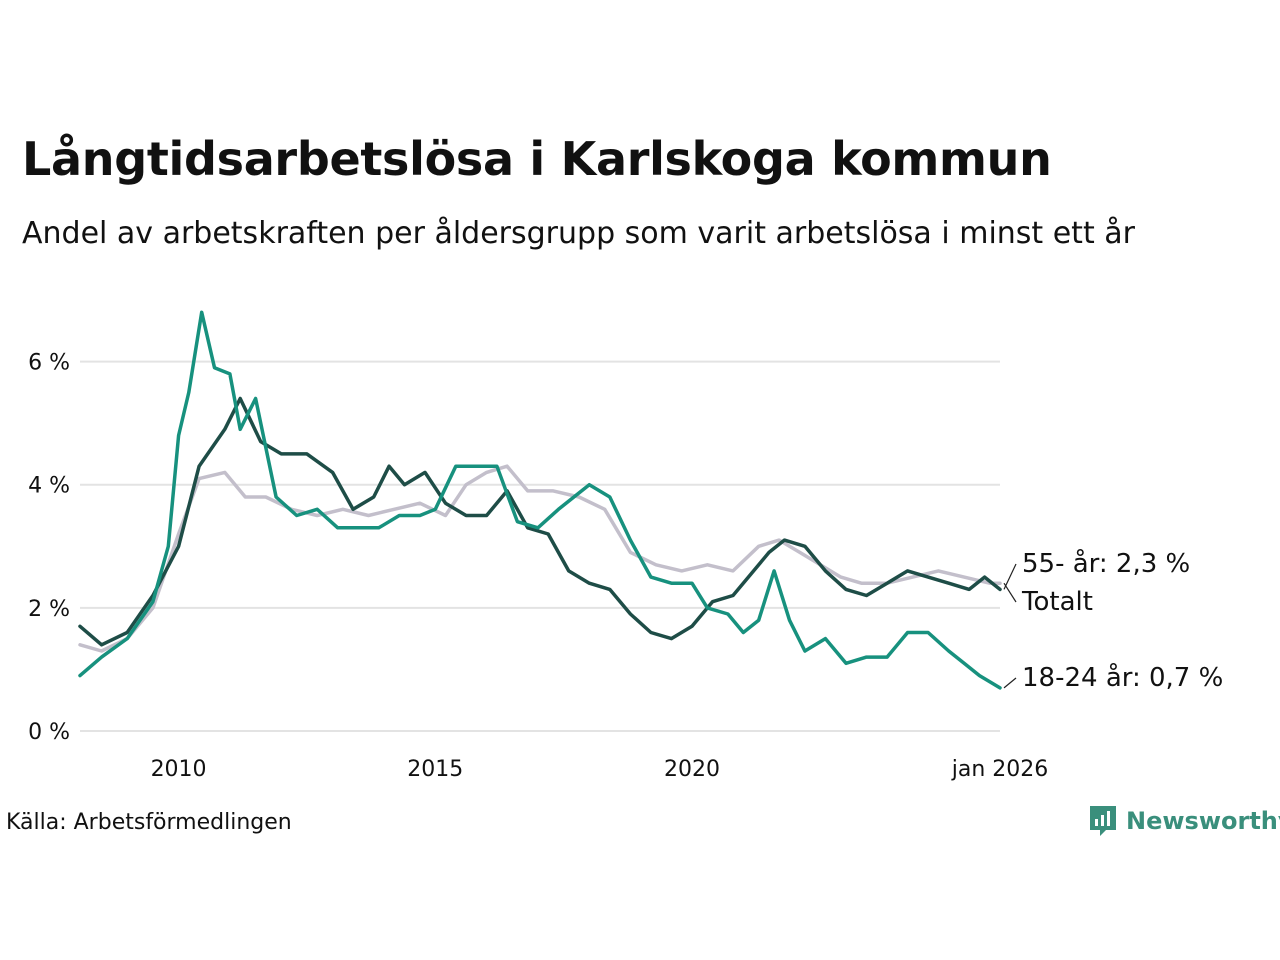  I want to click on end-label: Totalt, so click(1057, 602).